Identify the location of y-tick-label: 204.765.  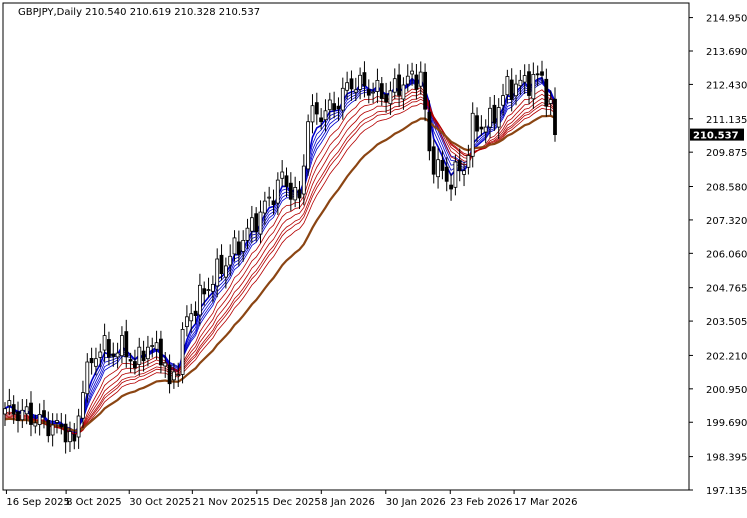
(726, 289).